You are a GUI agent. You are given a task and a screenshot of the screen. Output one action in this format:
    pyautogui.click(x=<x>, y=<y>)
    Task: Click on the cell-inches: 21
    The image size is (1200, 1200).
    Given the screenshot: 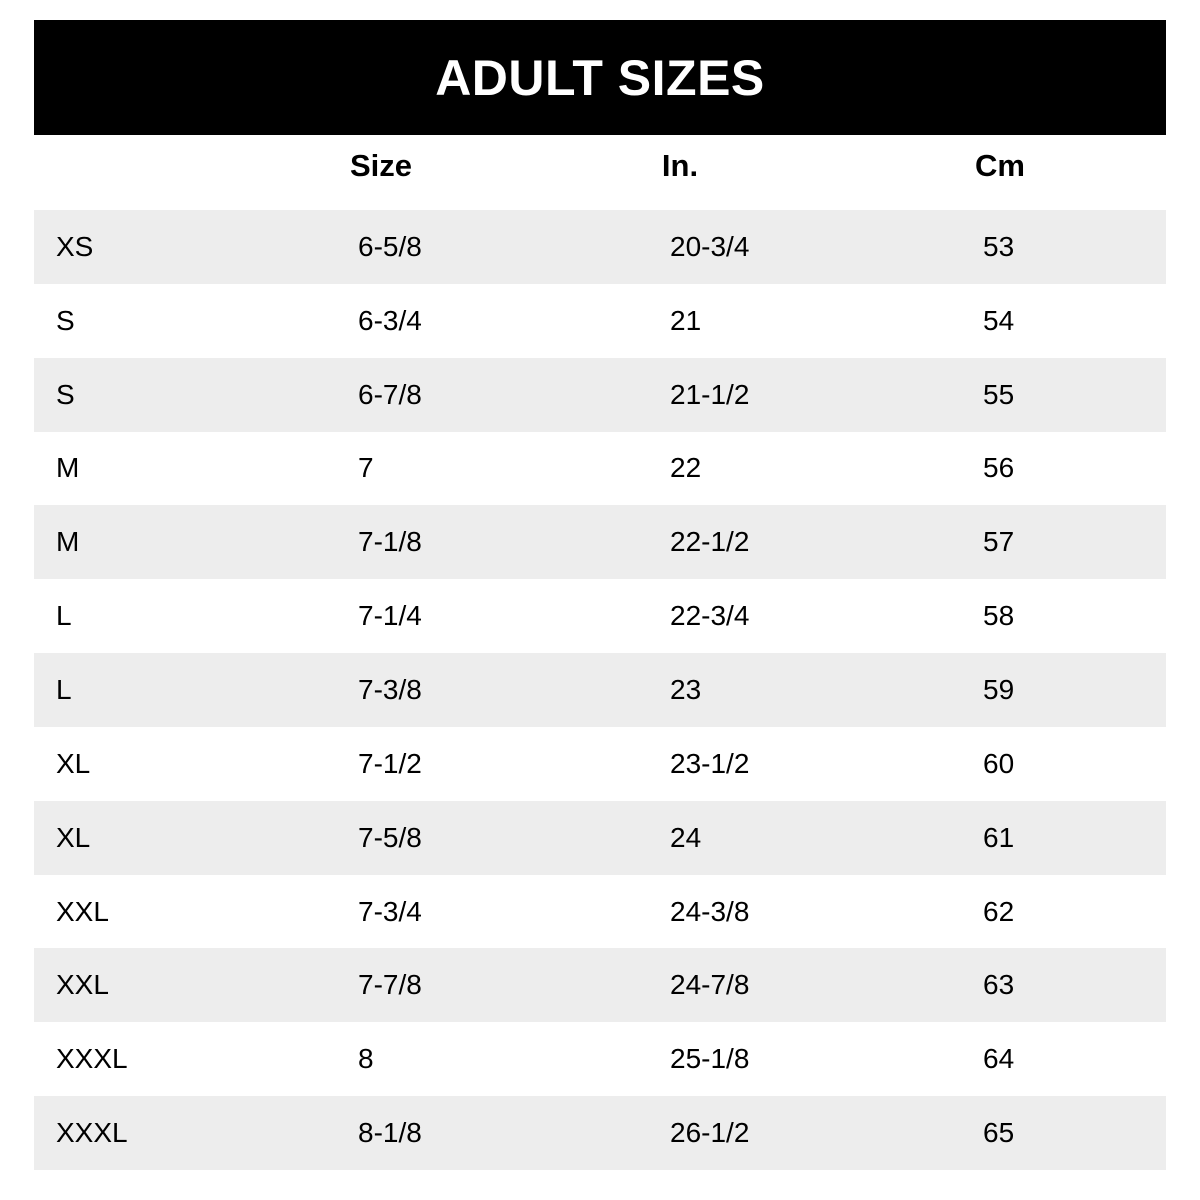 What is the action you would take?
    pyautogui.click(x=686, y=320)
    